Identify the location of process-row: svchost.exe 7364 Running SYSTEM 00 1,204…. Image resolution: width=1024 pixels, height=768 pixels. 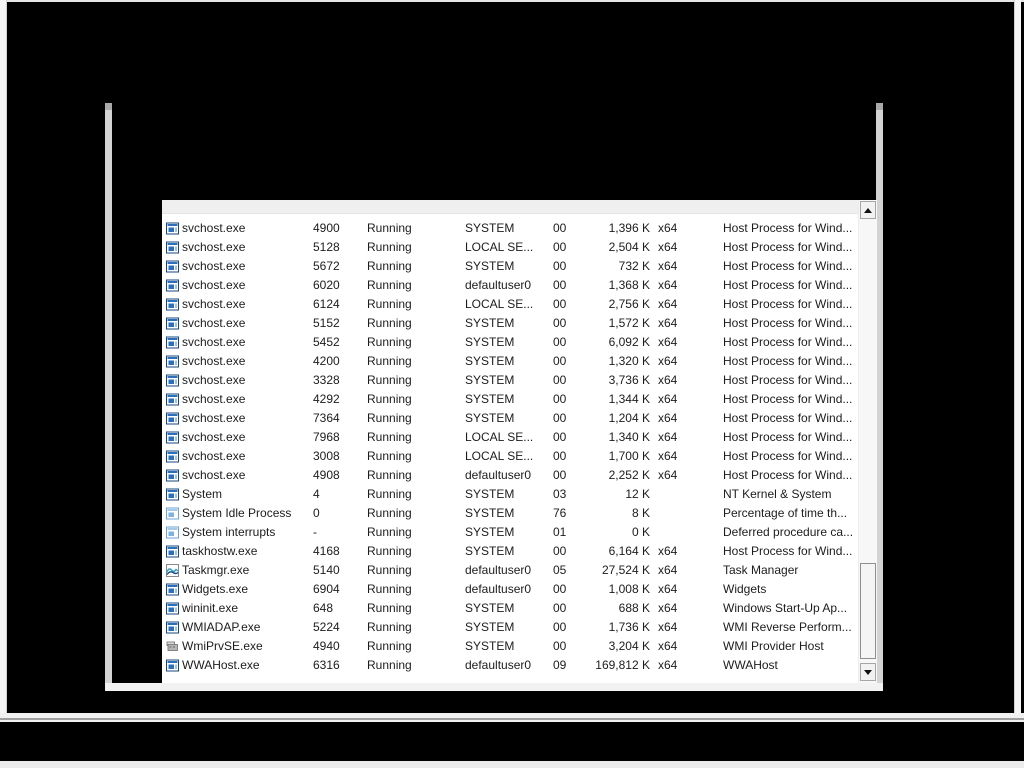
(510, 418).